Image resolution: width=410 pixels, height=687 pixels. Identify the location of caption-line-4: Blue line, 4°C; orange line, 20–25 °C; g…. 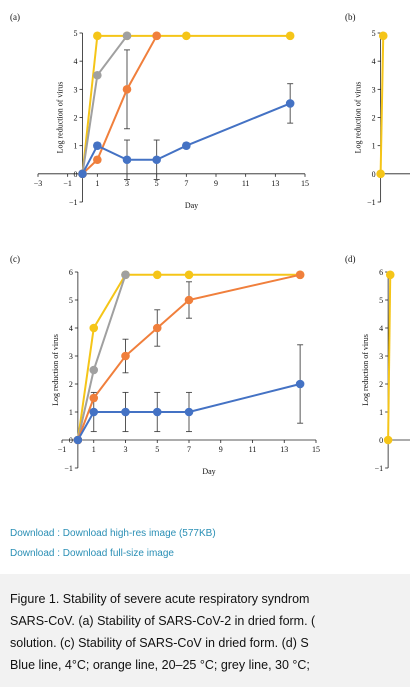
(160, 665).